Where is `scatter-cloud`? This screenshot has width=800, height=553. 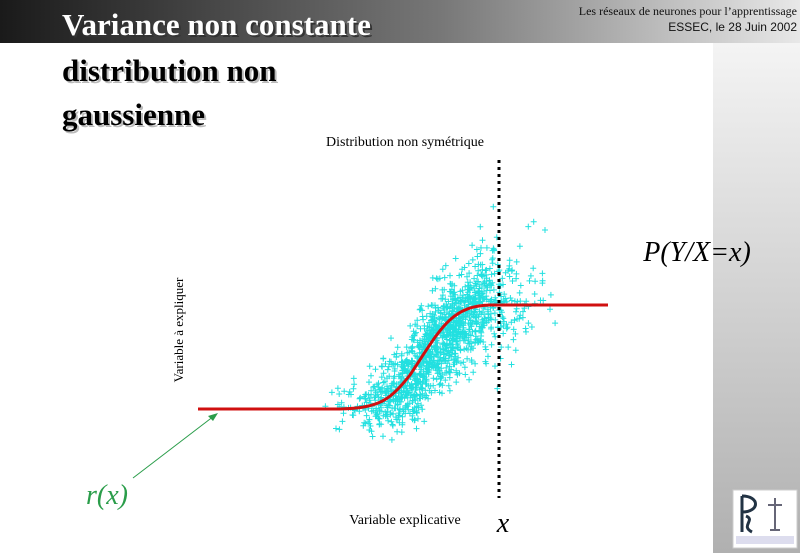
scatter-cloud is located at coordinates (440, 323).